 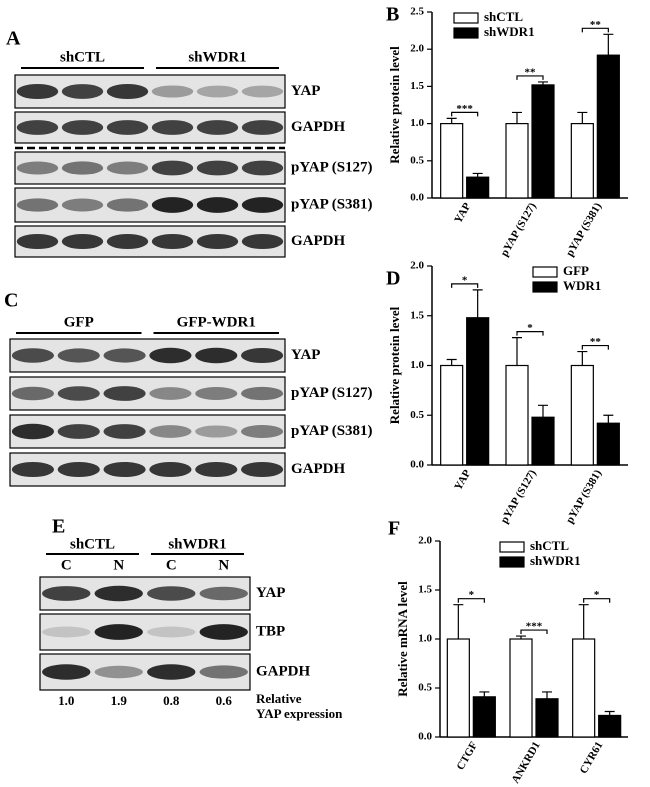 I want to click on significance-label: **, so click(x=596, y=25).